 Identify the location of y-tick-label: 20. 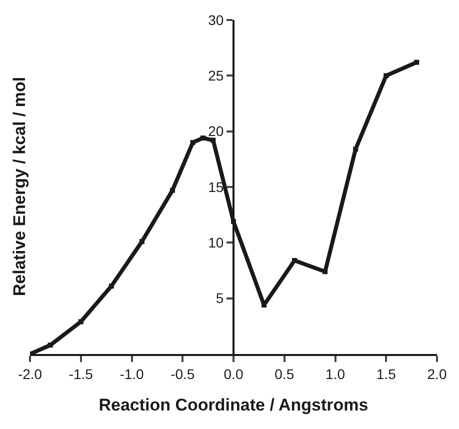
(216, 131).